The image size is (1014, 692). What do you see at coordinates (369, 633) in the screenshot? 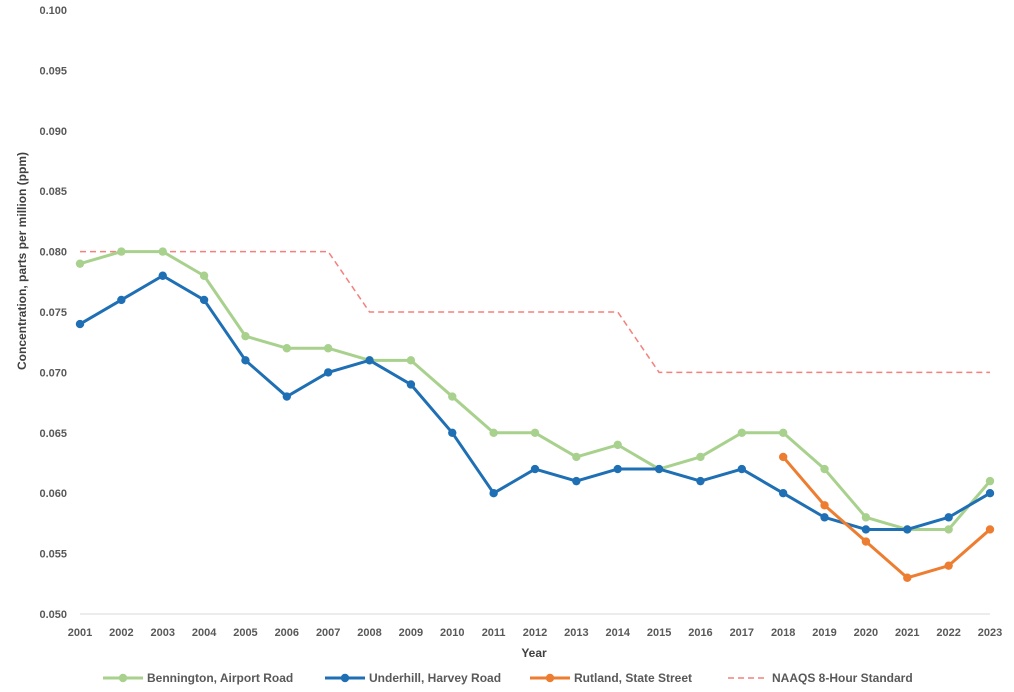
I see `x-tick-label: 2008` at bounding box center [369, 633].